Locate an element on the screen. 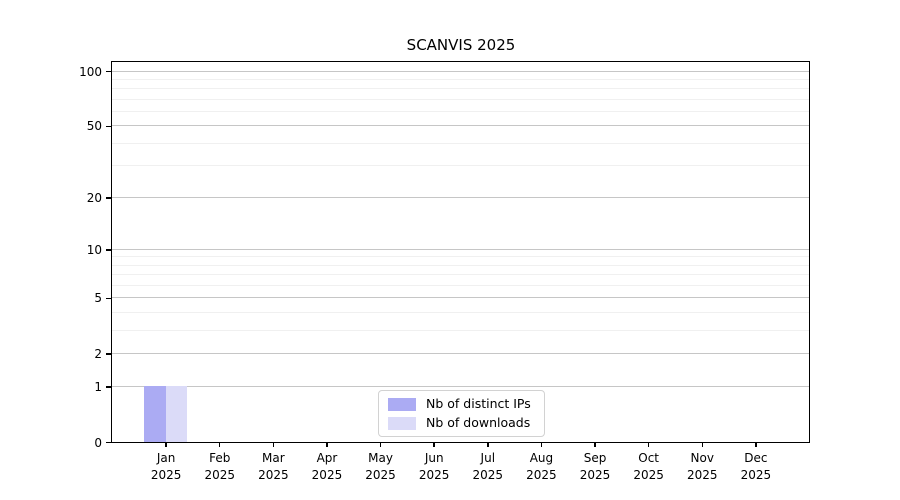  x-tick-label-oct: Oct 2025 is located at coordinates (648, 466).